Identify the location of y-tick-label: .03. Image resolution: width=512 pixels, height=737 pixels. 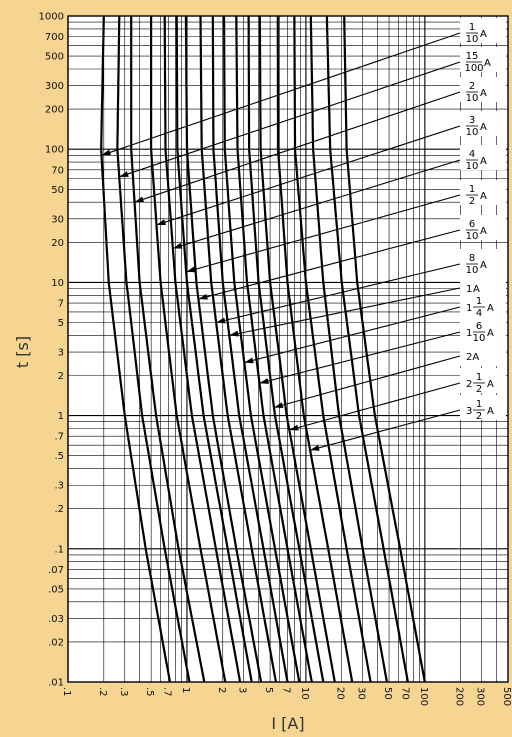
(56, 619).